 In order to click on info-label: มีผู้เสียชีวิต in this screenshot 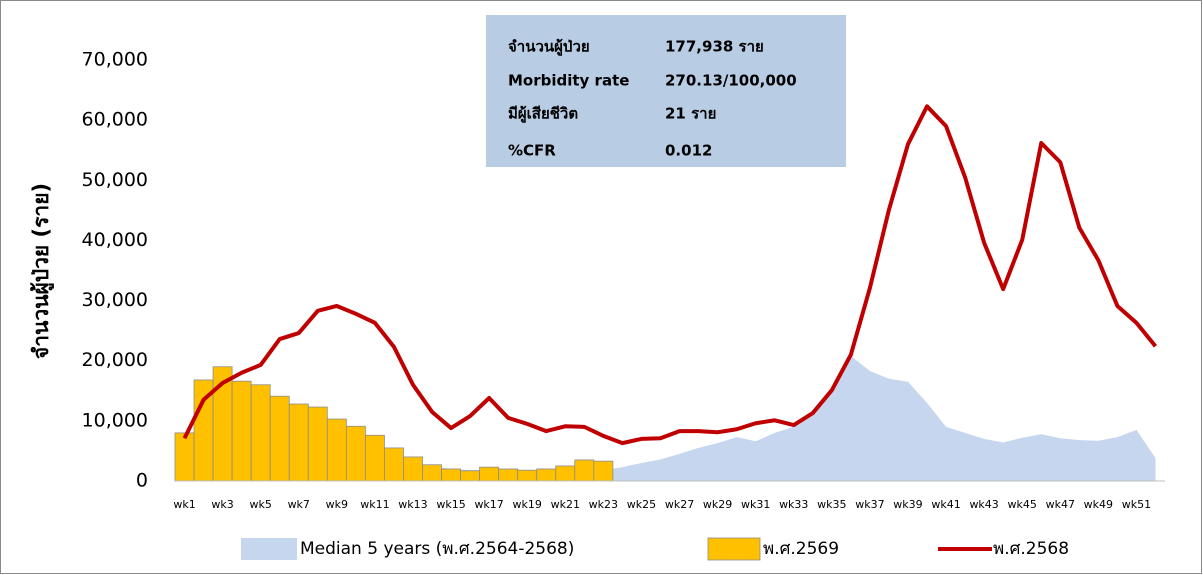, I will do `click(543, 114)`.